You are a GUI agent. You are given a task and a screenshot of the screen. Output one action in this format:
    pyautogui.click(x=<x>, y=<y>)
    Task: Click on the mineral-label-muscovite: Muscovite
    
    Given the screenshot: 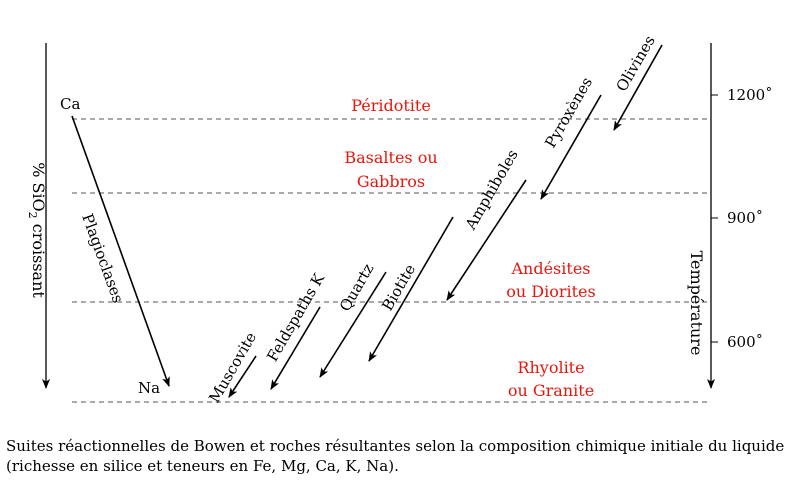 What is the action you would take?
    pyautogui.click(x=232, y=367)
    